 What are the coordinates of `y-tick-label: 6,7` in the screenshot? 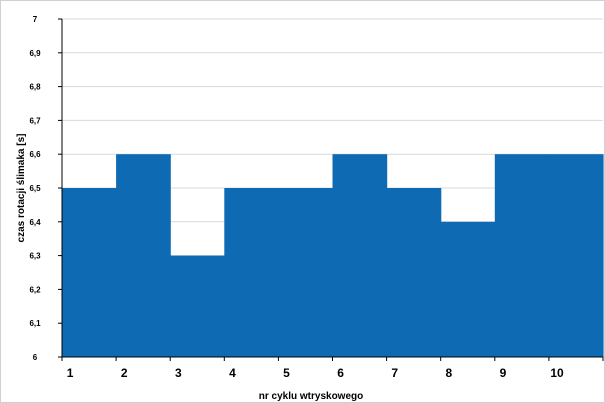 It's located at (35, 120).